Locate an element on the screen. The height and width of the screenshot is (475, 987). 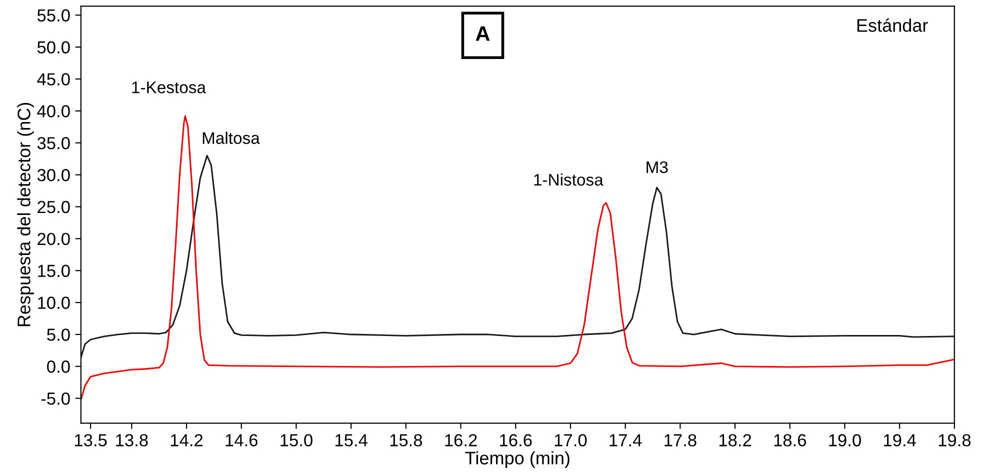
x-tick-label: 14.6 is located at coordinates (242, 440).